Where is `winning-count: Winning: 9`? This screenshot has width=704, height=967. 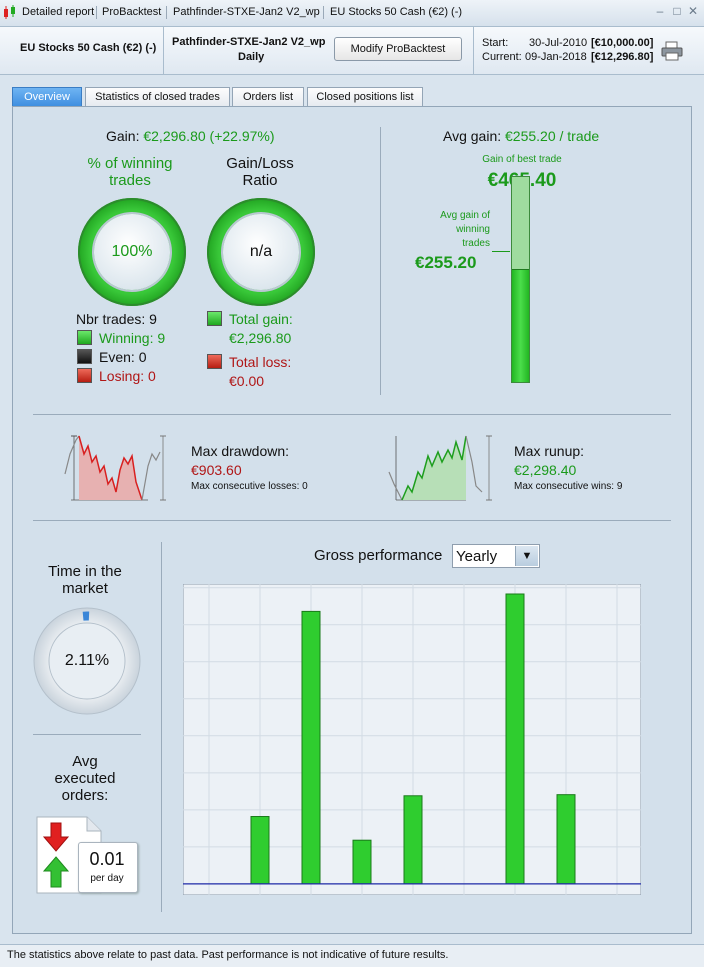
winning-count: Winning: 9 is located at coordinates (132, 338).